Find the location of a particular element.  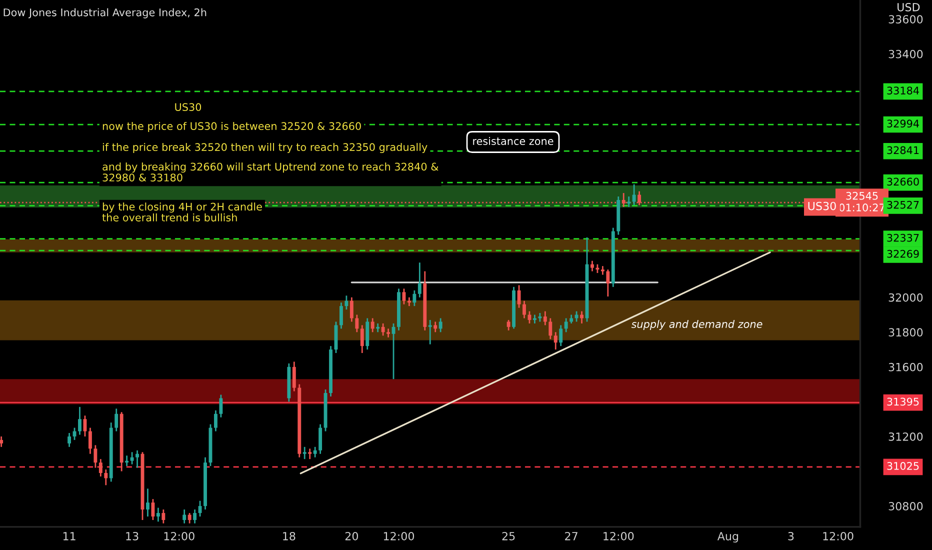

annotation: and by breaking 32660 will start Uptrend zone to reach 32840 & 32980 & 33180 is located at coordinates (270, 172).